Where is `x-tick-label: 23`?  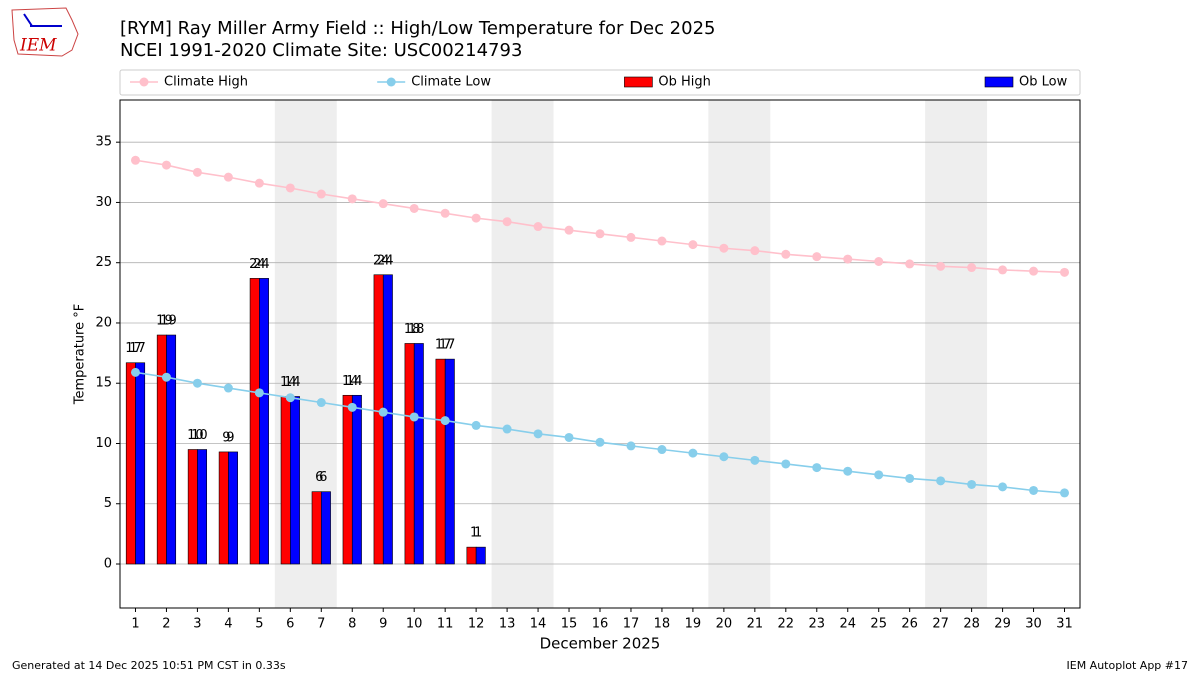 x-tick-label: 23 is located at coordinates (817, 624).